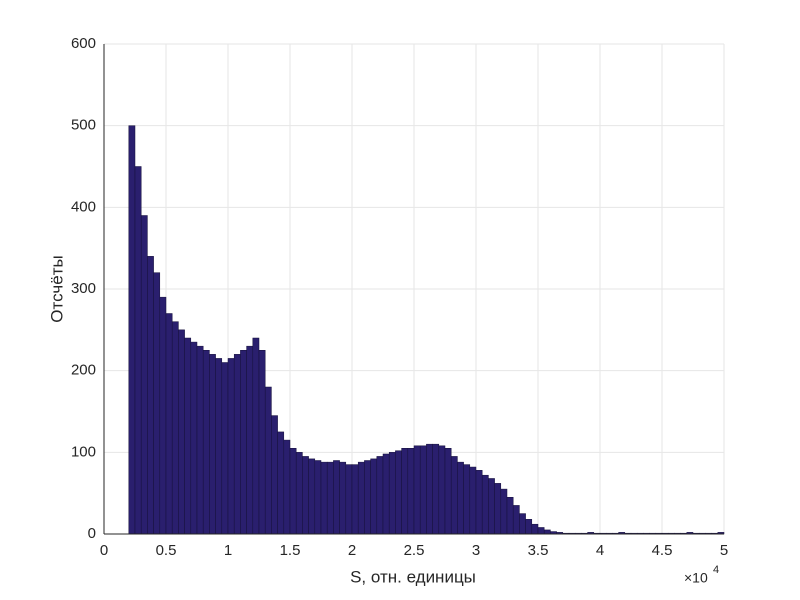 The width and height of the screenshot is (800, 600). Describe the element at coordinates (83, 451) in the screenshot. I see `y-tick-label: 100` at that location.